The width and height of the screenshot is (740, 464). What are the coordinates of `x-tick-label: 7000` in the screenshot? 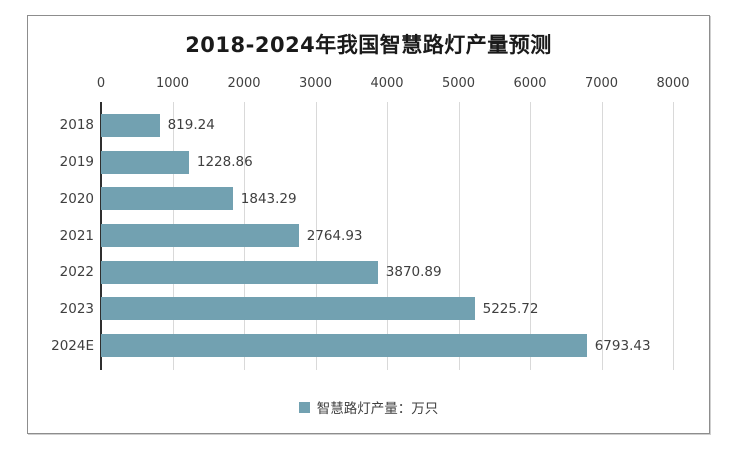 It's located at (601, 83).